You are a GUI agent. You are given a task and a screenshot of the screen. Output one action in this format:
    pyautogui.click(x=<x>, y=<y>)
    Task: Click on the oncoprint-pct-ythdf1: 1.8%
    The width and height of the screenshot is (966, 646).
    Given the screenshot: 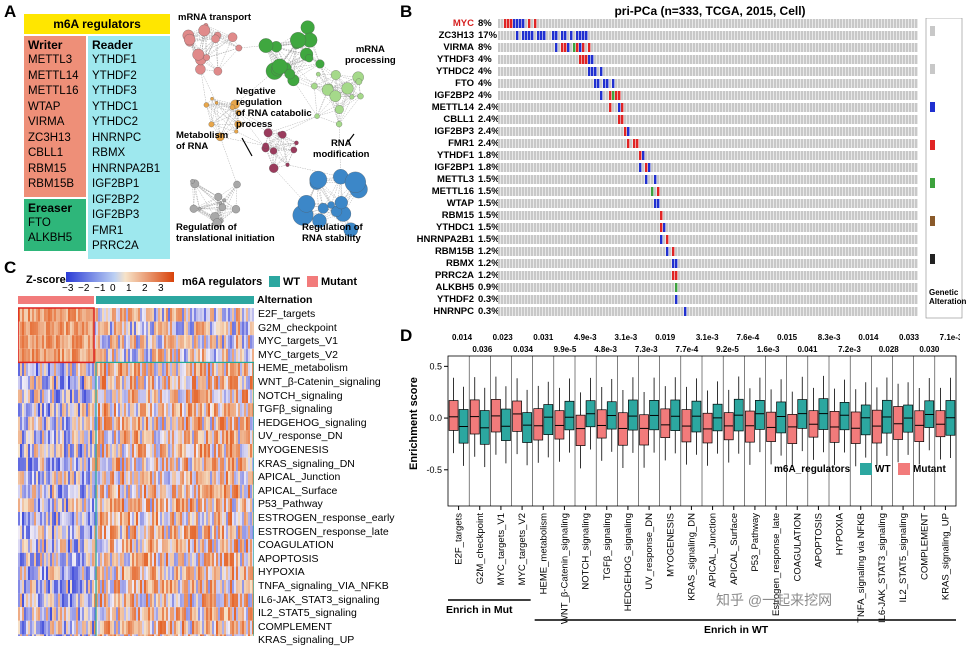 What is the action you would take?
    pyautogui.click(x=489, y=155)
    